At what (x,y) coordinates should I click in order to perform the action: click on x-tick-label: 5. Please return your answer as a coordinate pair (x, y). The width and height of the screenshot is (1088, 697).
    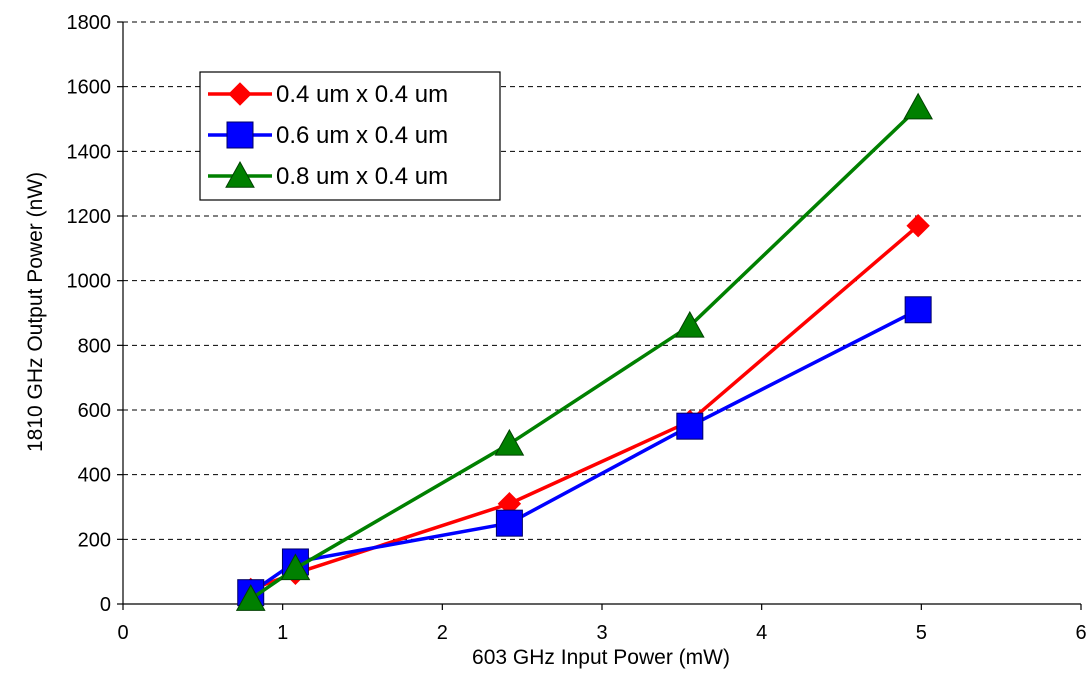
    Looking at the image, I should click on (921, 633).